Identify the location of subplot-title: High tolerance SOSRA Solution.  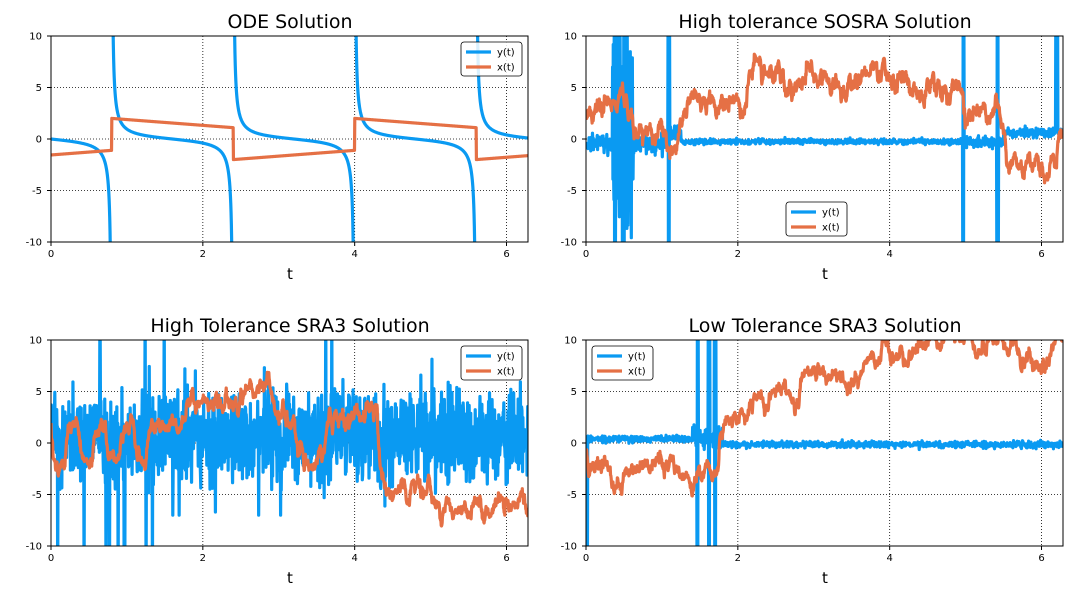
(824, 22).